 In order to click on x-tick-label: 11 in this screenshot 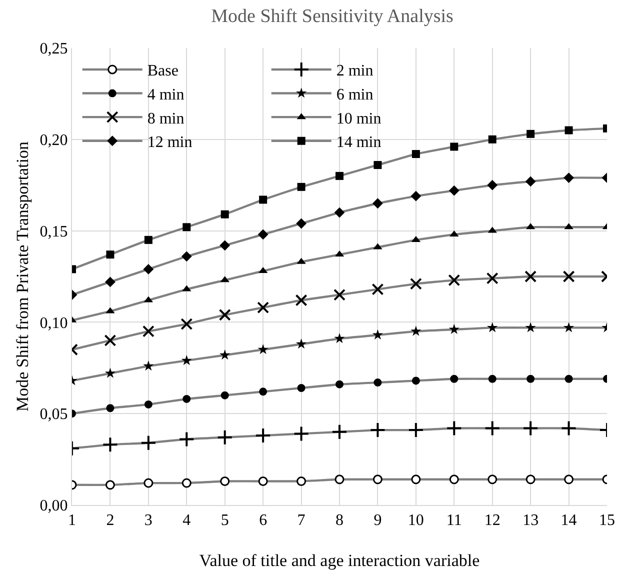, I will do `click(454, 521)`.